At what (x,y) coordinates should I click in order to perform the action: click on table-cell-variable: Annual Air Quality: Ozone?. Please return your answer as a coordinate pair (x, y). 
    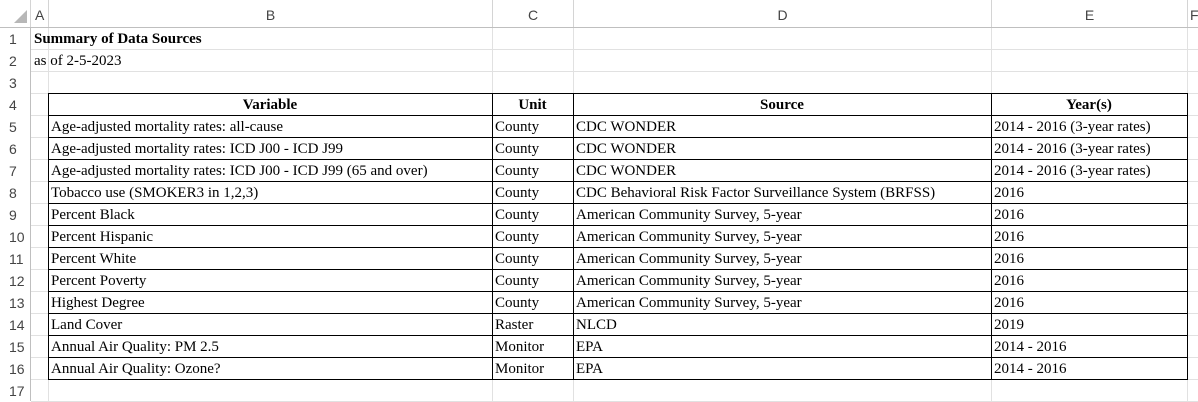
    Looking at the image, I should click on (136, 369).